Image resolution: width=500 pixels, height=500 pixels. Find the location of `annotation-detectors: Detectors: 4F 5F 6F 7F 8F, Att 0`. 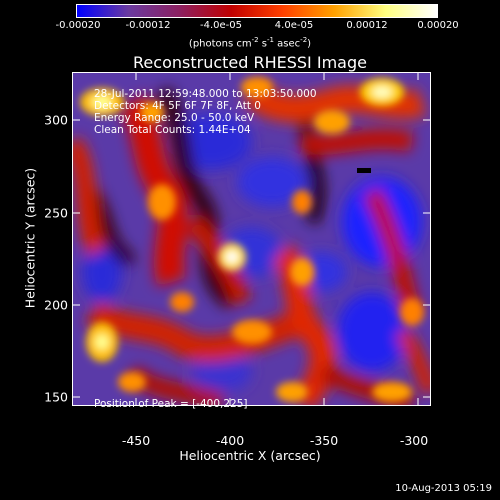

annotation-detectors: Detectors: 4F 5F 6F 7F 8F, Att 0 is located at coordinates (177, 106).